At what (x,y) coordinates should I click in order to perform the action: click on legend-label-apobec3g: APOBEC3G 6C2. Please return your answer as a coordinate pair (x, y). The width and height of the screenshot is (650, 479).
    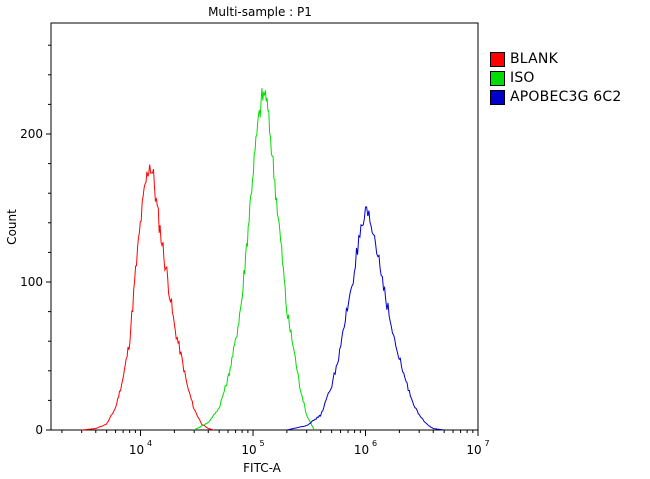
    Looking at the image, I should click on (566, 97).